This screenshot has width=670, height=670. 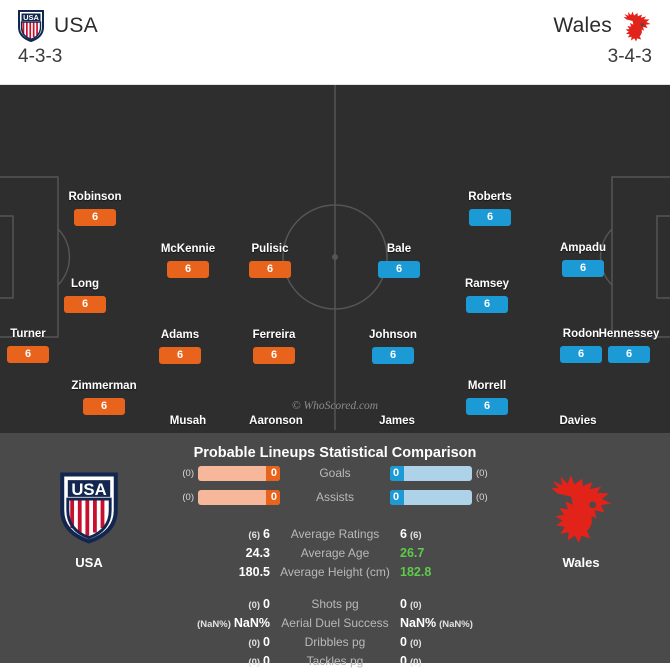 What do you see at coordinates (270, 260) in the screenshot?
I see `player-marker: Pulisic 6` at bounding box center [270, 260].